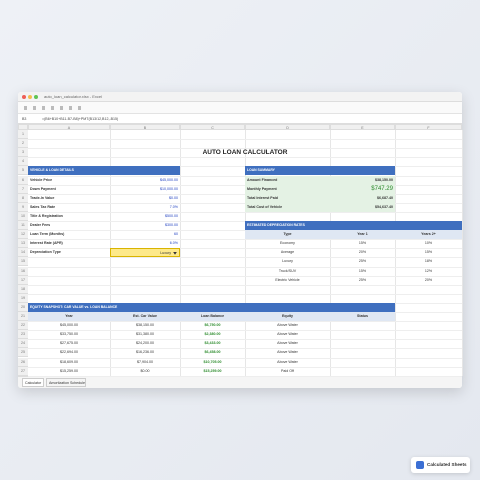 This screenshot has width=480, height=480. I want to click on label: Vehicle Price, so click(41, 179).